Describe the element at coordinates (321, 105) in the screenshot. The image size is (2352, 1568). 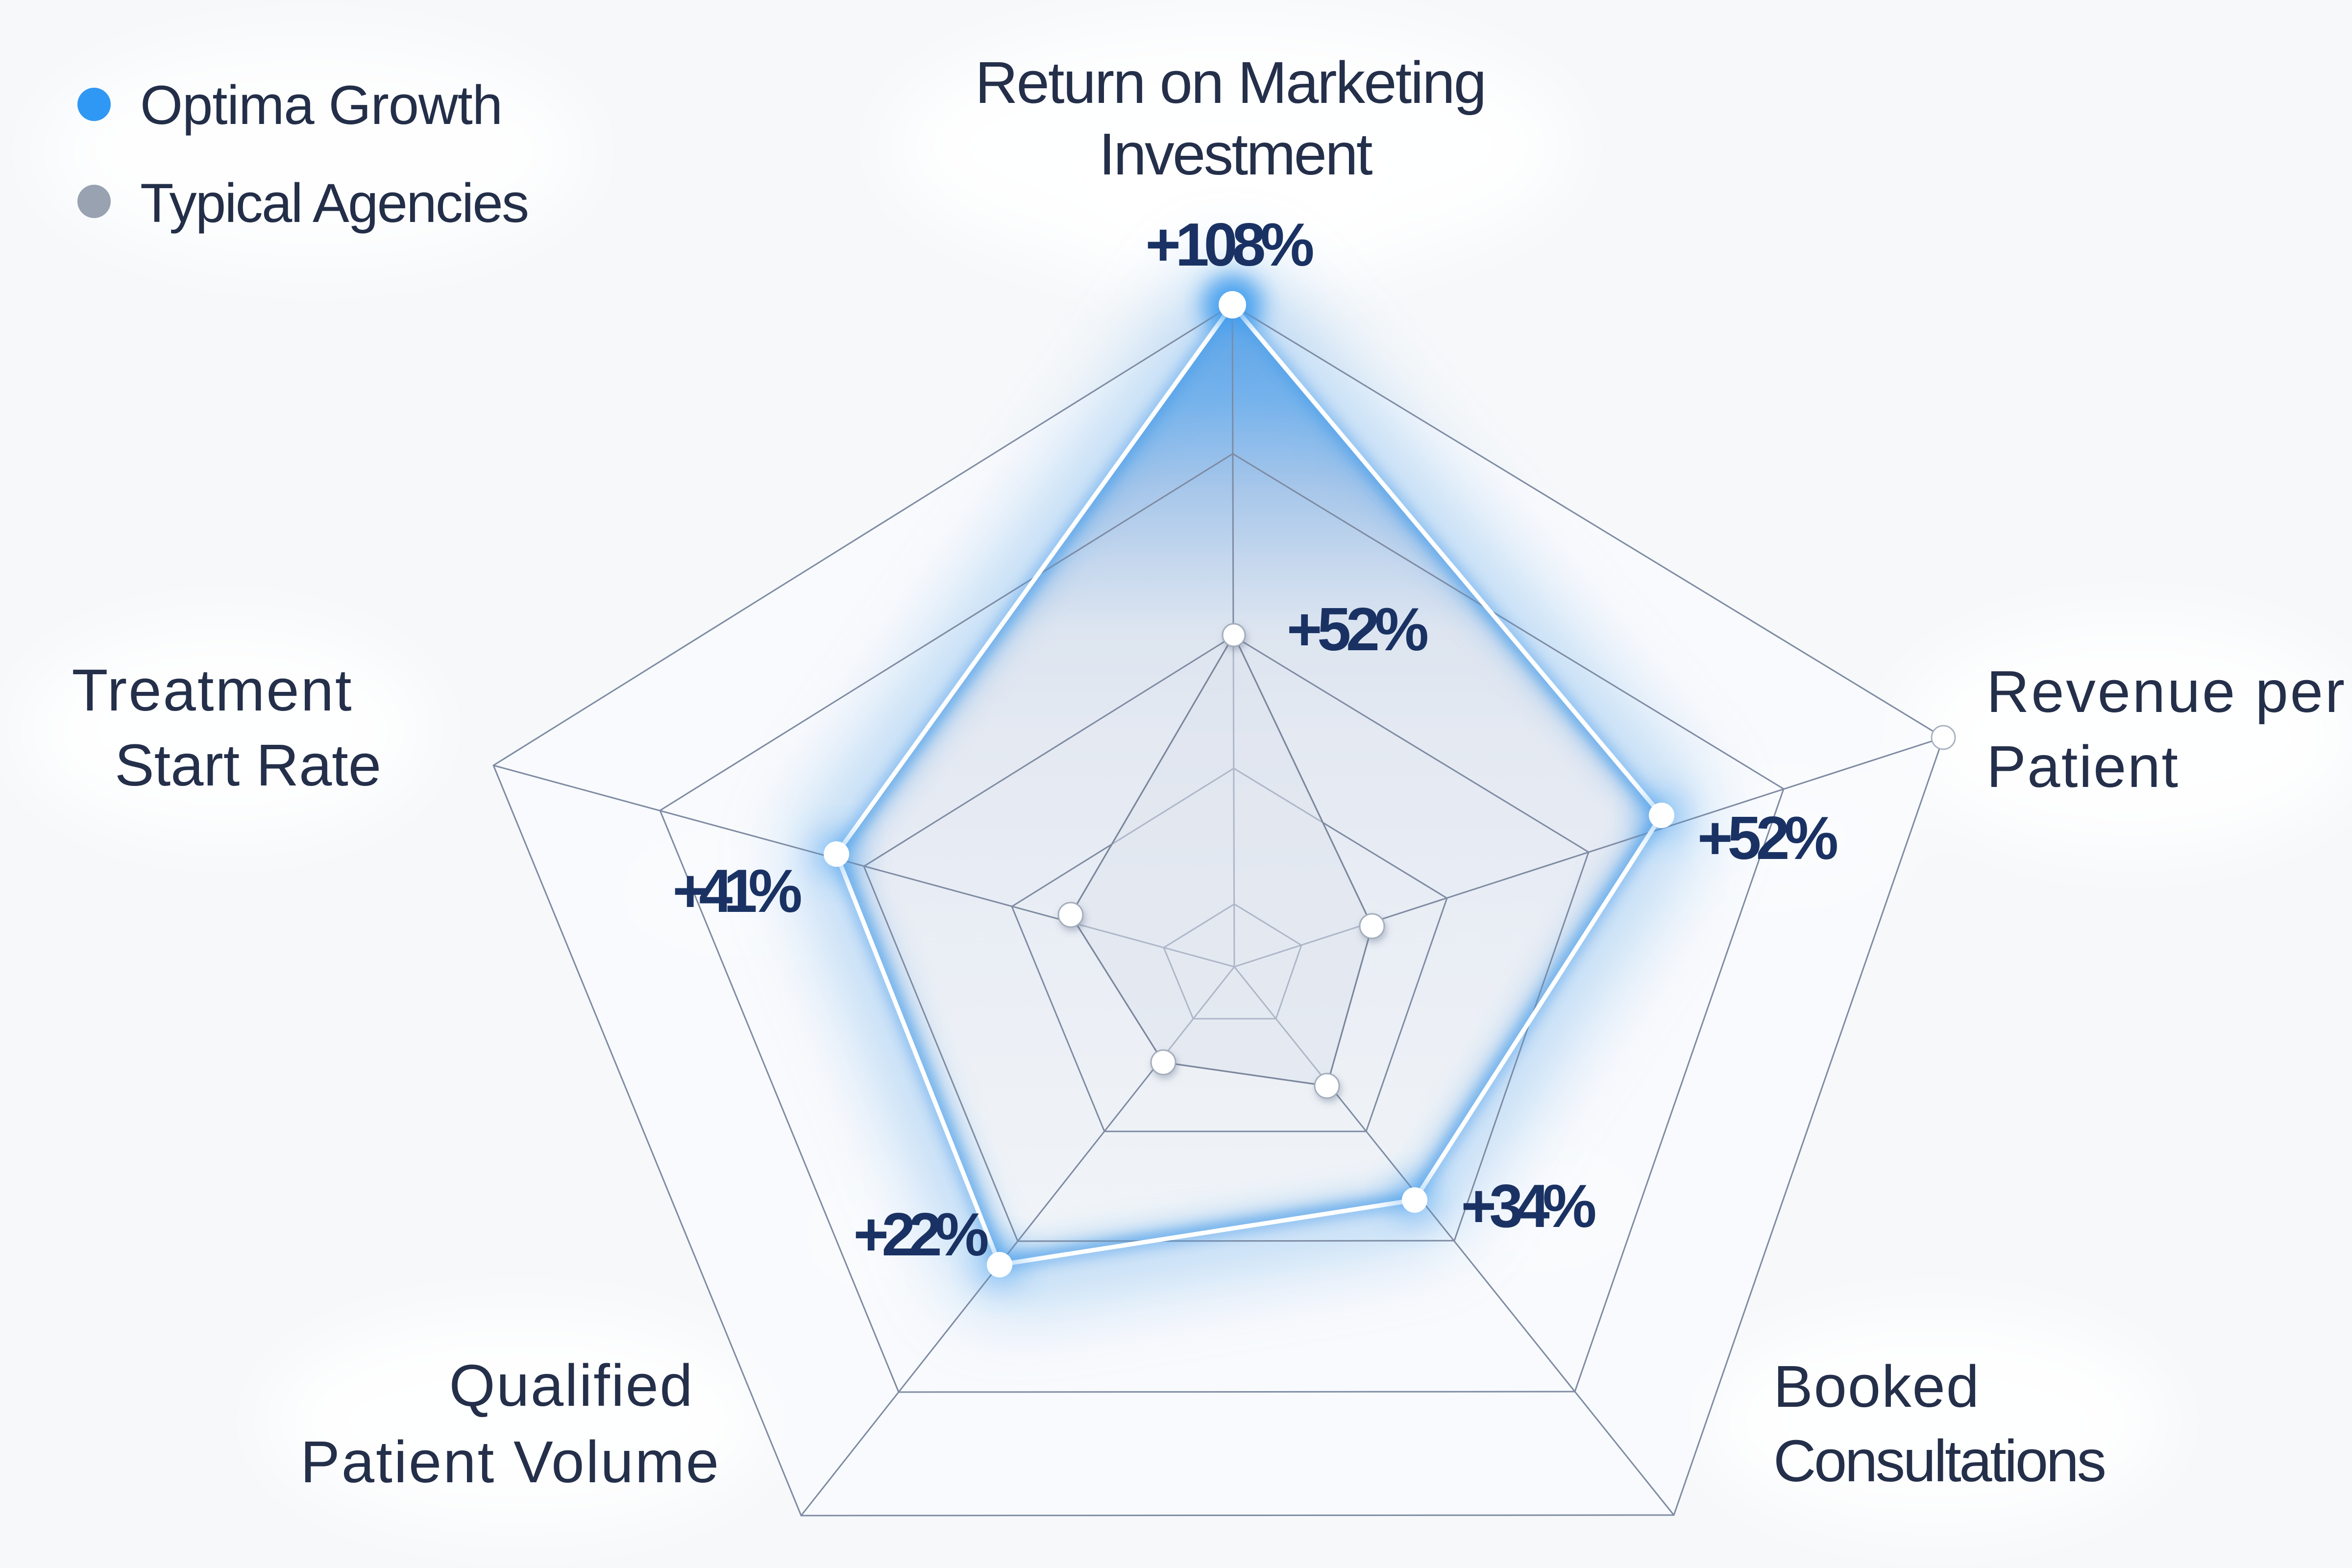
I see `svg-text: Optima Growth` at that location.